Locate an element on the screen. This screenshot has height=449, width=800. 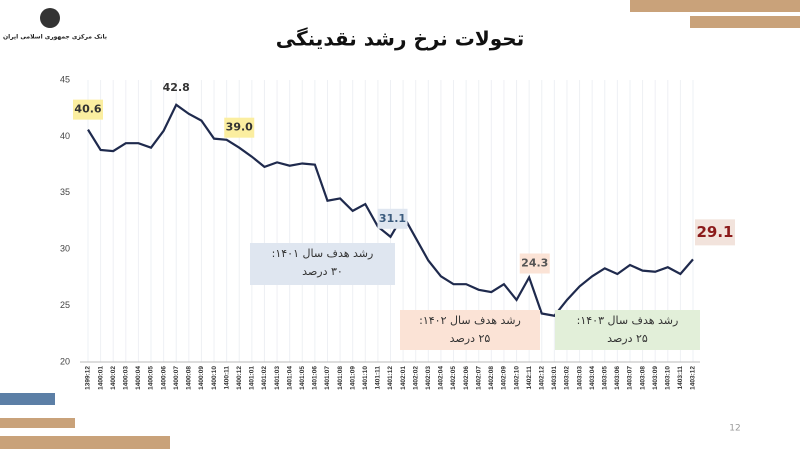
page-number: 12 is located at coordinates (734, 429).